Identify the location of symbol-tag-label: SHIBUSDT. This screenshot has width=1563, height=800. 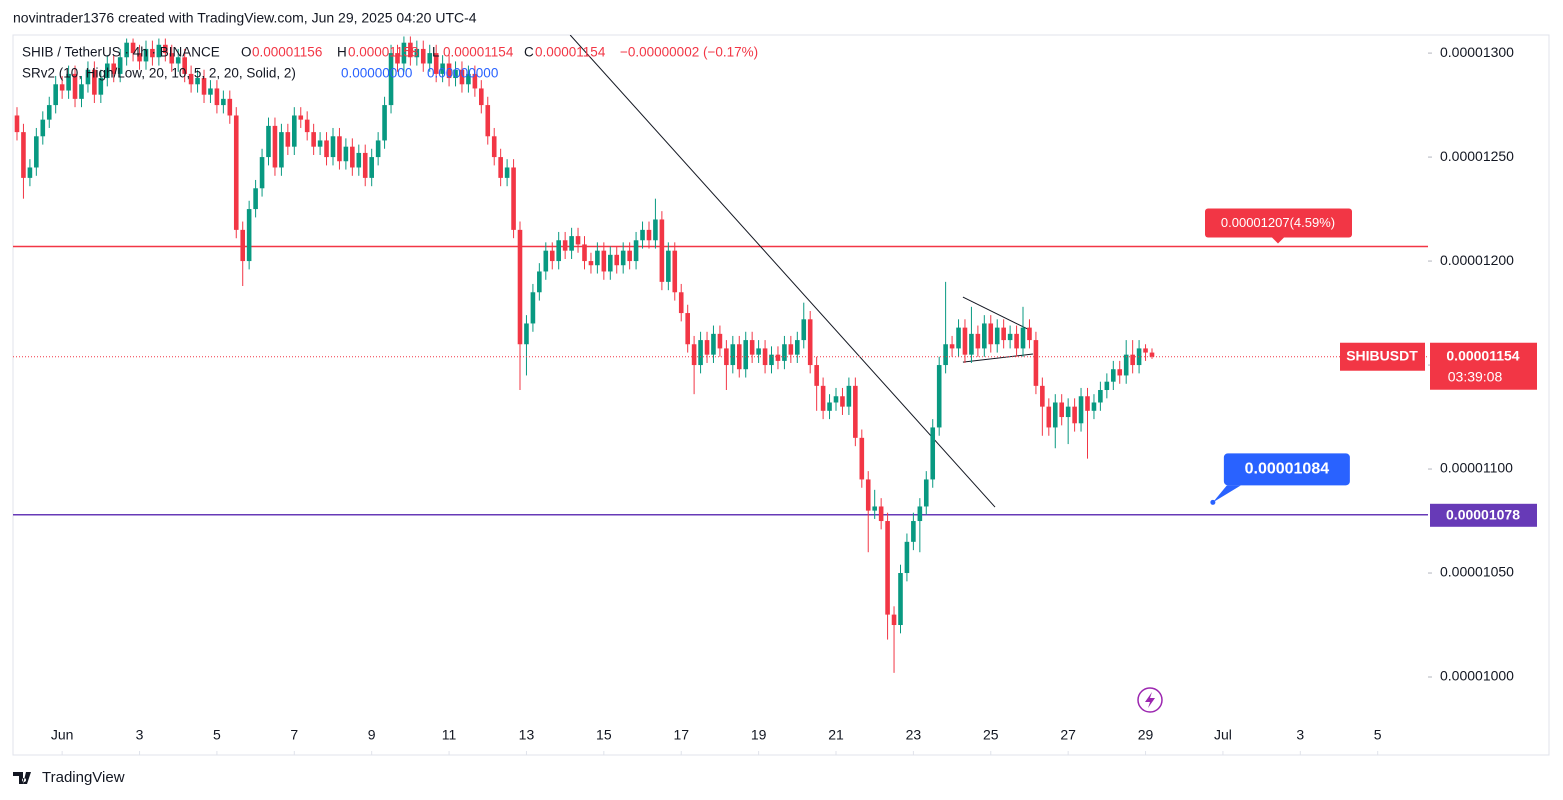
(1382, 355).